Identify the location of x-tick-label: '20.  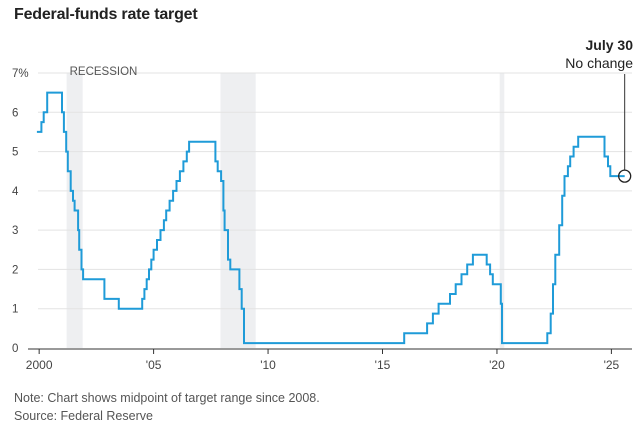
(497, 365).